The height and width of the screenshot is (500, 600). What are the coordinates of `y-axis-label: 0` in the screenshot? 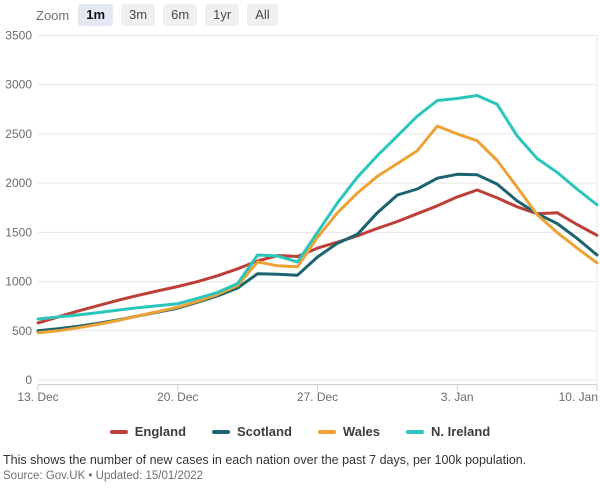 It's located at (28, 380).